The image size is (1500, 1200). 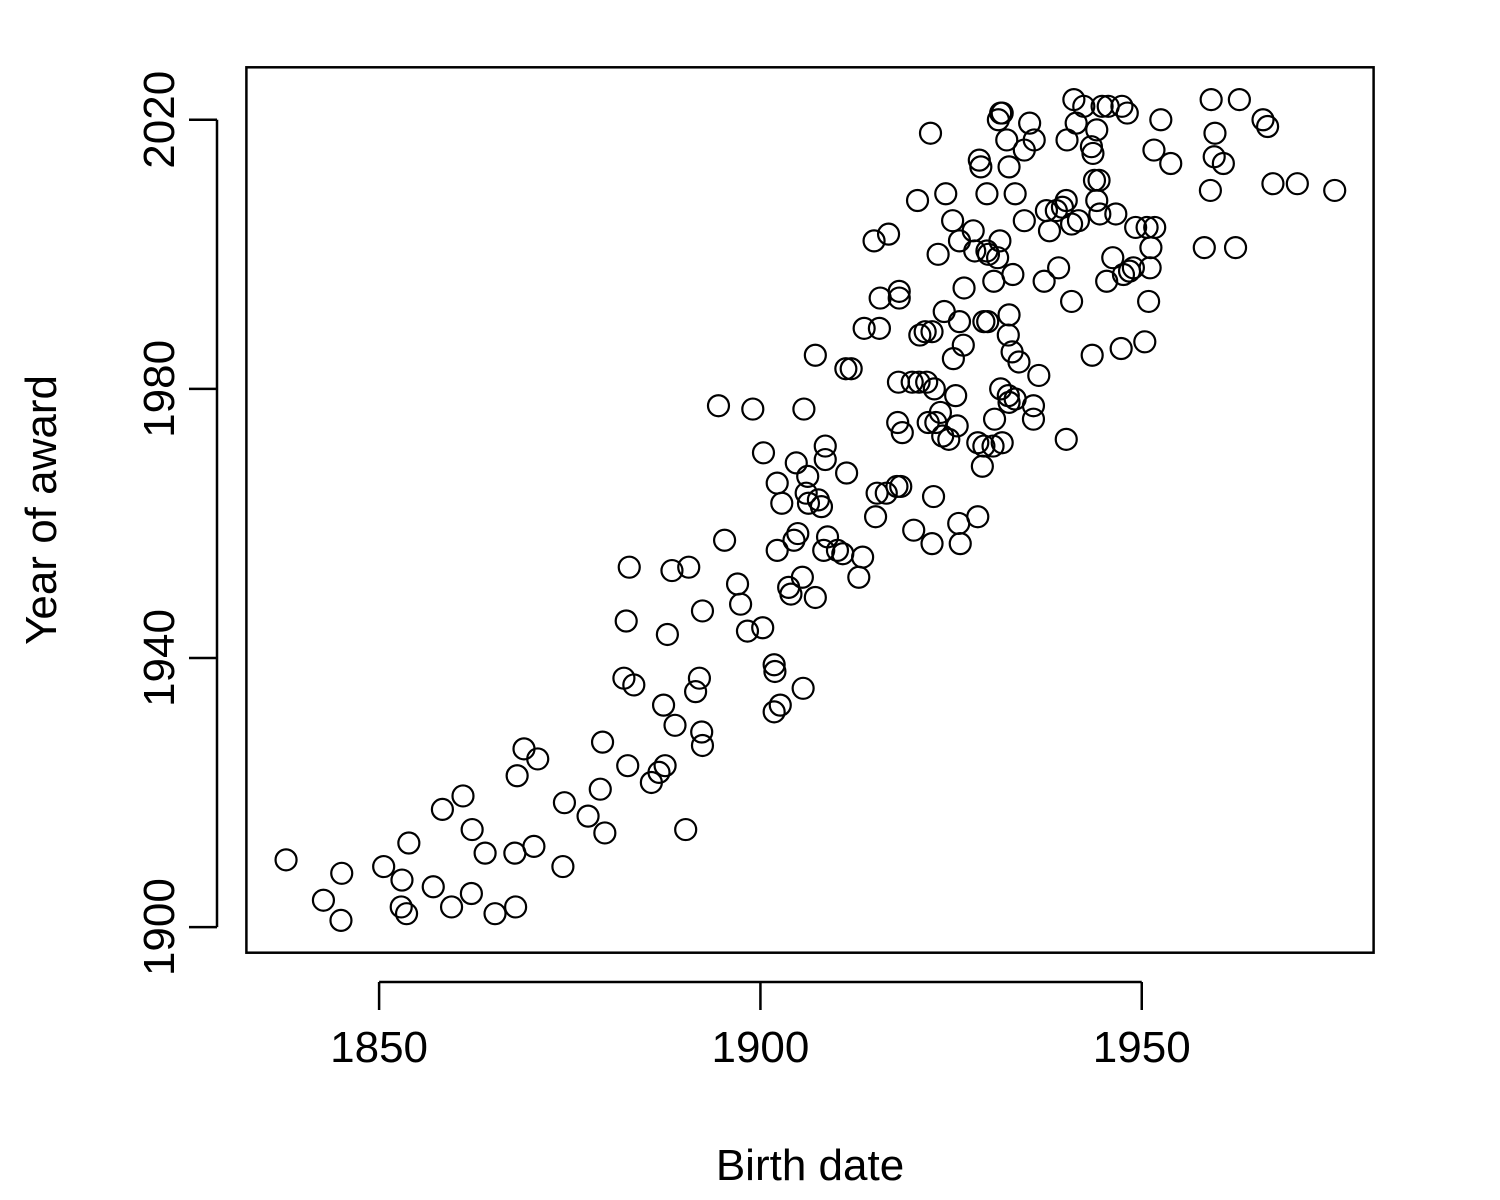 I want to click on x-axis: 1850 1900 1950, so click(x=760, y=1026).